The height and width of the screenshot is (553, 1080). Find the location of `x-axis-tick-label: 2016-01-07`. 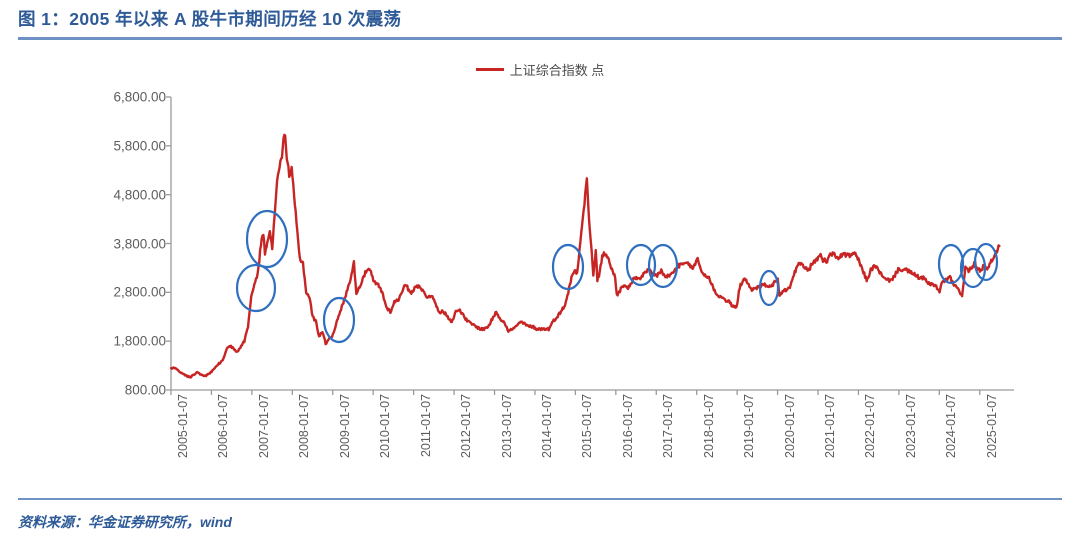

x-axis-tick-label: 2016-01-07 is located at coordinates (627, 426).